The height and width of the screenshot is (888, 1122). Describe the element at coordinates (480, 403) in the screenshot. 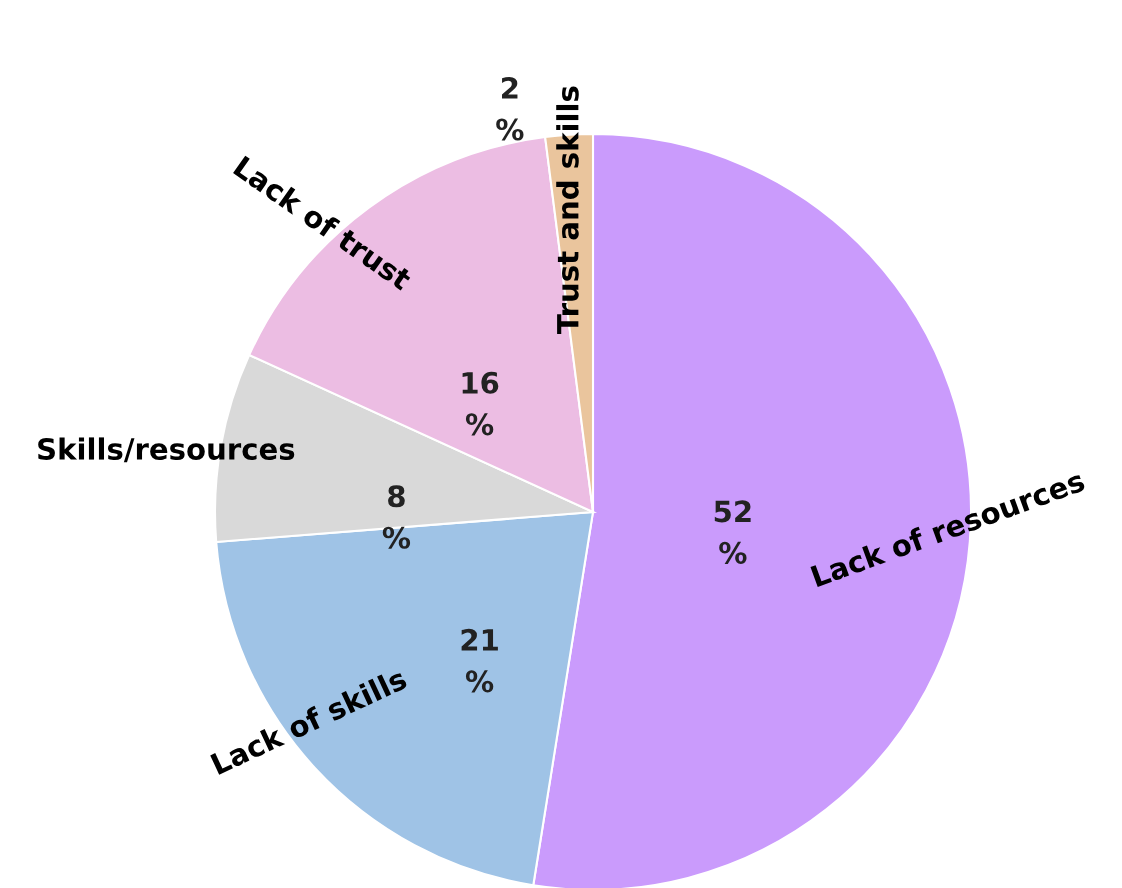

I see `data-label: 16 %` at that location.